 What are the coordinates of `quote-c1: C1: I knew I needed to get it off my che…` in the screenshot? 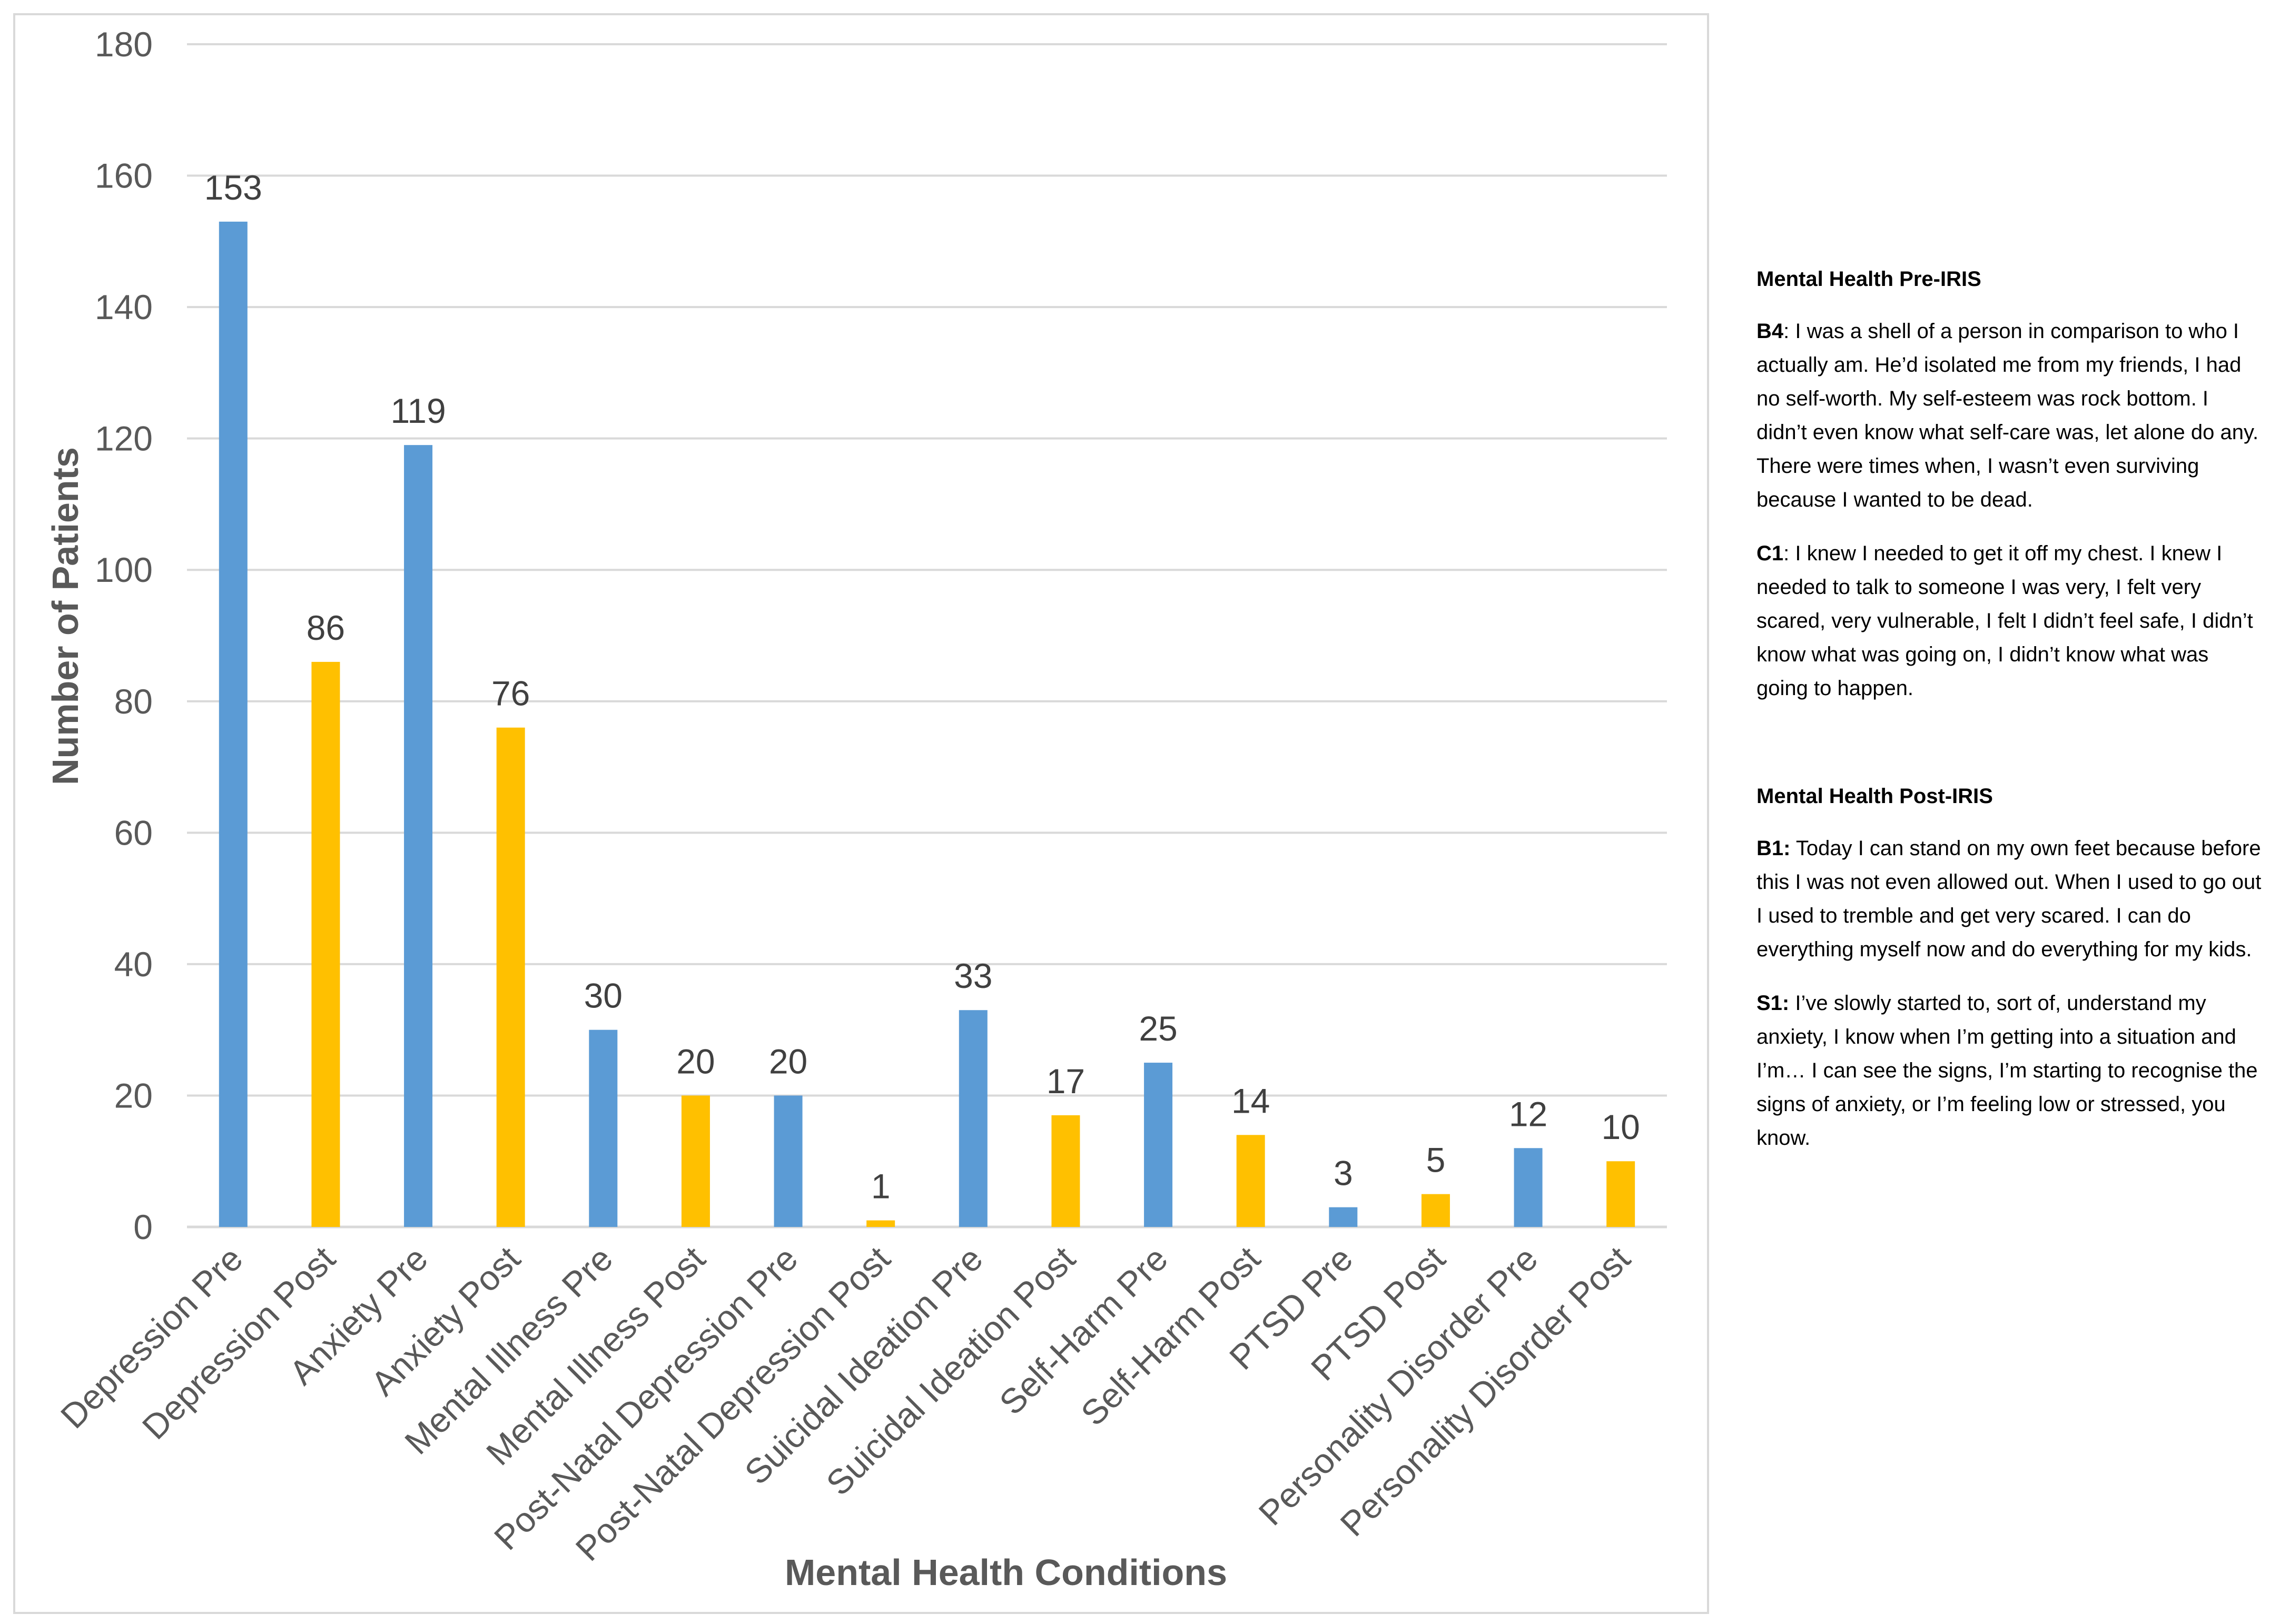 It's located at (2009, 621).